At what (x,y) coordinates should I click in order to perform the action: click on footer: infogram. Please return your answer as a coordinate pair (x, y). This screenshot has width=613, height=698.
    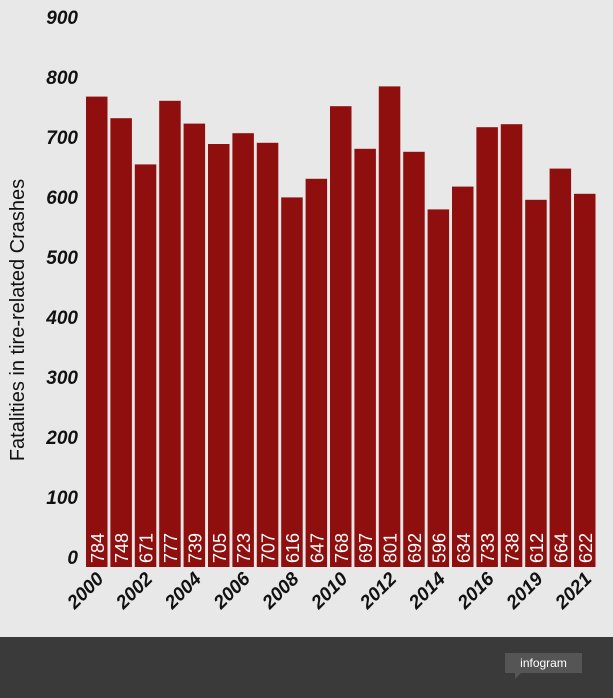
    Looking at the image, I should click on (306, 667).